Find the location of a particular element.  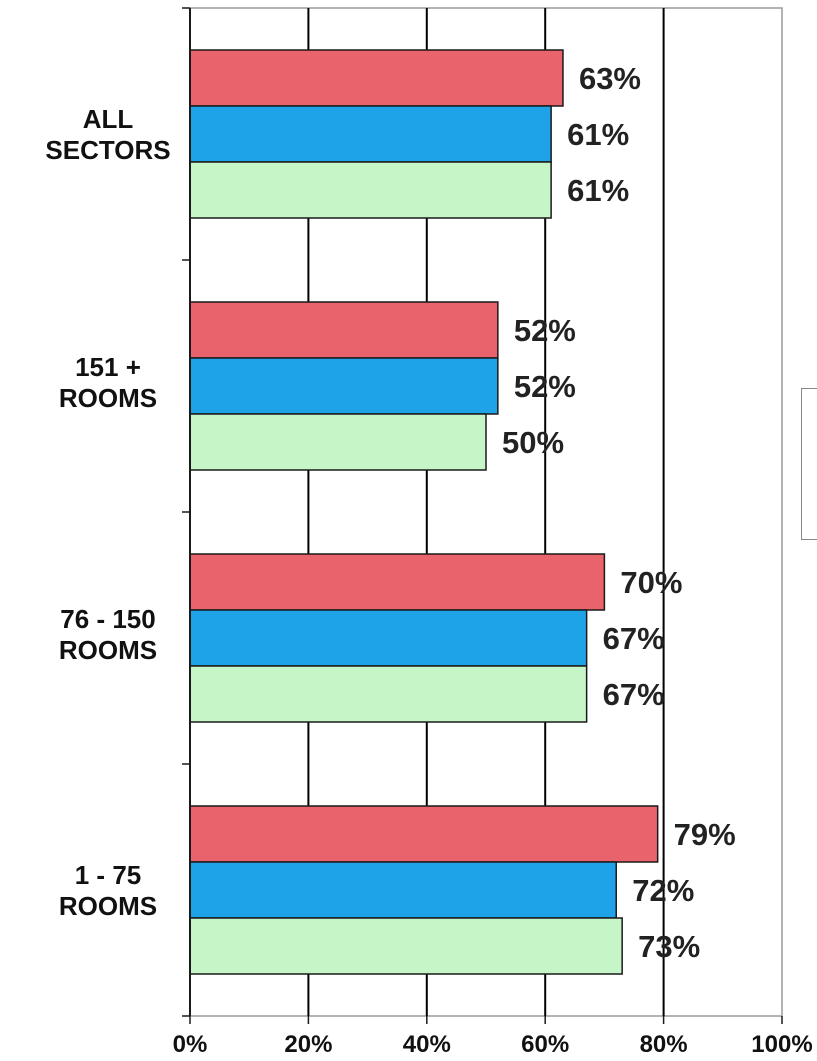

x-tick-label: 20% is located at coordinates (308, 1044).